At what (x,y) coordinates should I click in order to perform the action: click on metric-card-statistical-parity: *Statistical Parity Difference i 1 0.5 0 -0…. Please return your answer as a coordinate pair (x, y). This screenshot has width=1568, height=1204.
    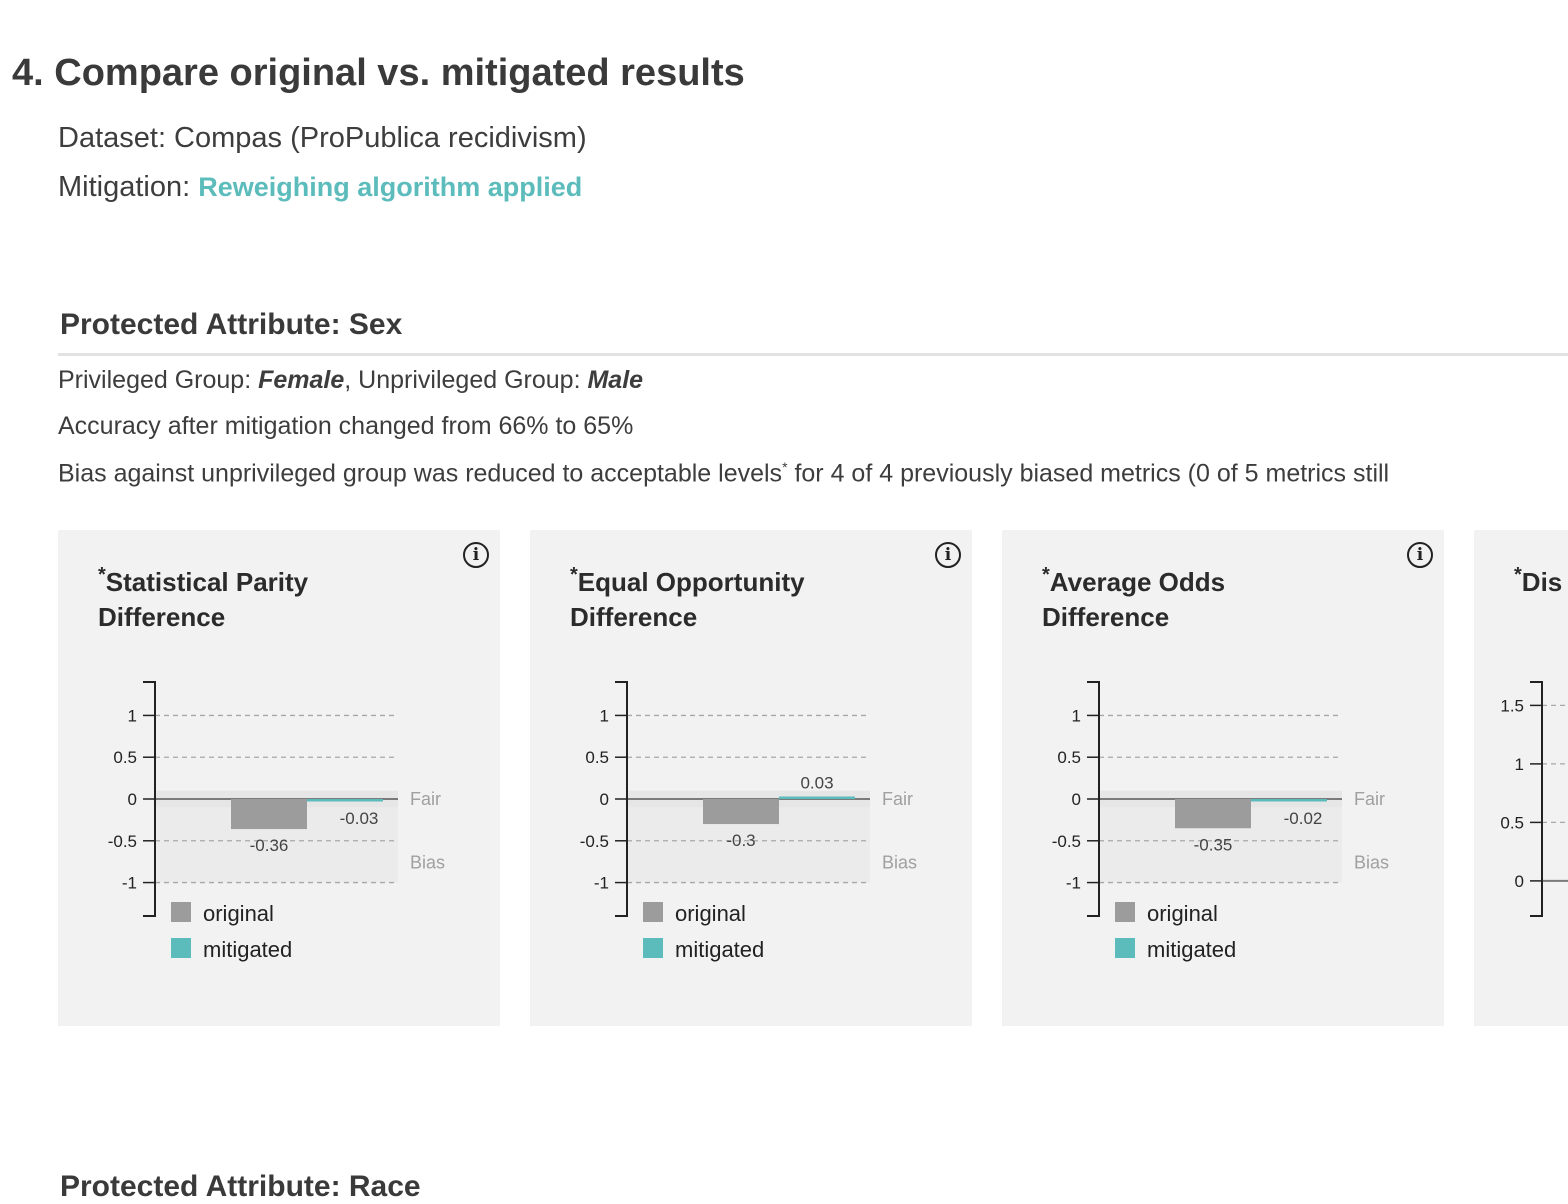
    Looking at the image, I should click on (279, 778).